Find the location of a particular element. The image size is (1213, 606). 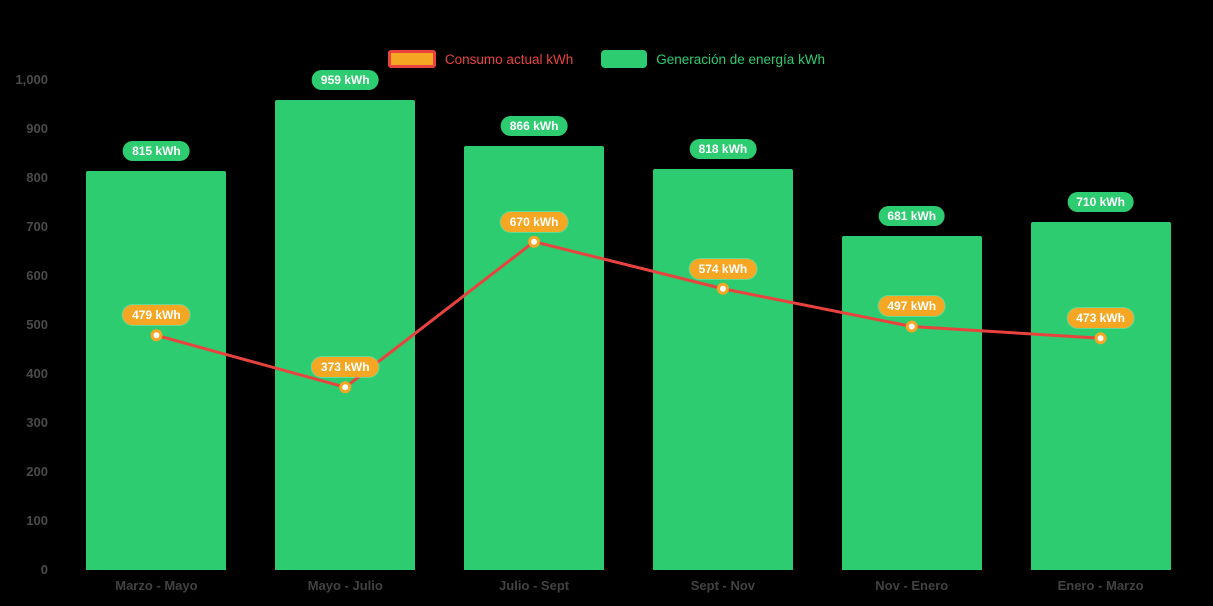

x-tick-label: Sept - Nov is located at coordinates (723, 585).